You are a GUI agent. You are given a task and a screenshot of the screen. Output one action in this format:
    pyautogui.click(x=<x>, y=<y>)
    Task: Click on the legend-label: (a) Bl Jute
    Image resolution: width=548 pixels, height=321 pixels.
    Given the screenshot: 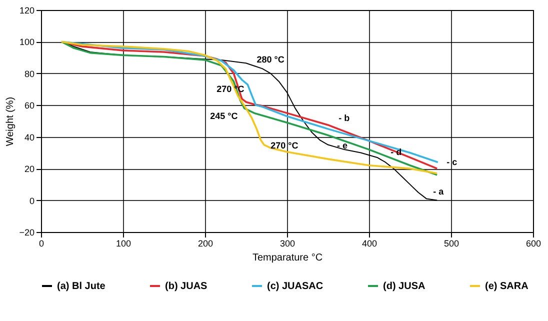 What is the action you would take?
    pyautogui.click(x=81, y=286)
    